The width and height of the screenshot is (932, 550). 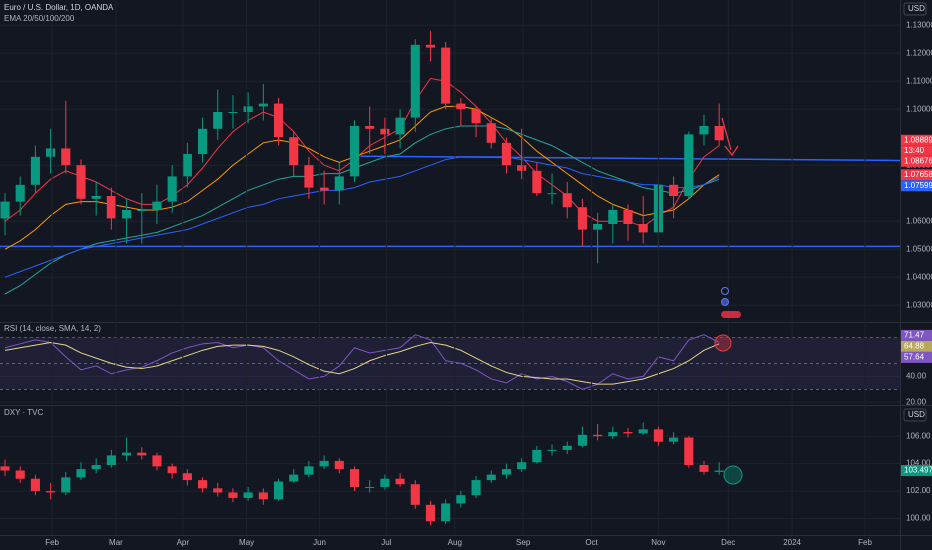 I want to click on y-tick-label: 1.10000, so click(x=919, y=108).